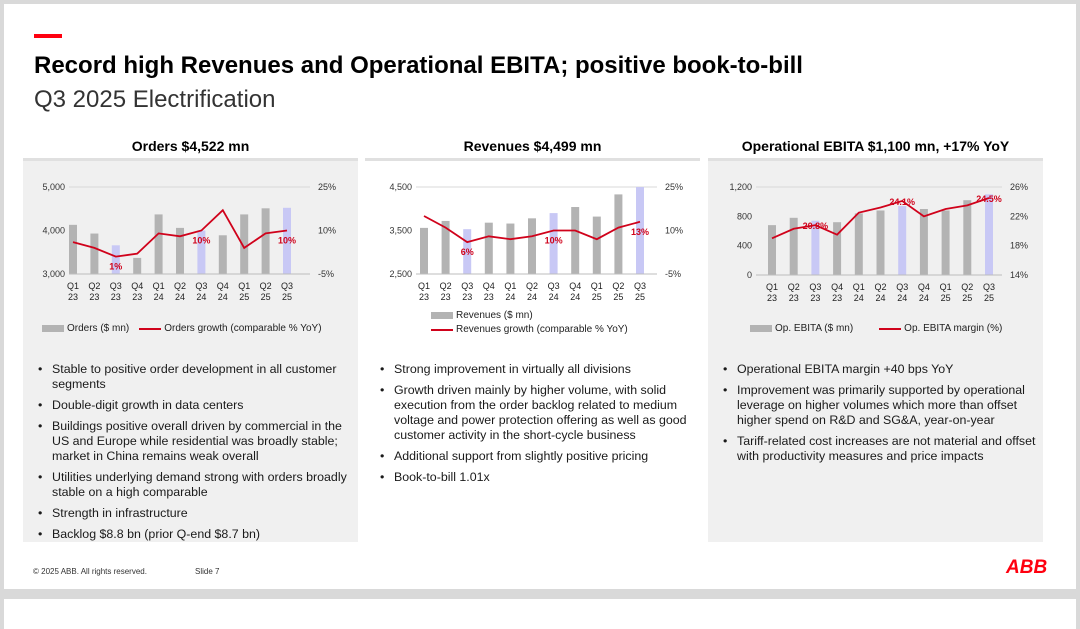 The width and height of the screenshot is (1080, 629). Describe the element at coordinates (195, 534) in the screenshot. I see `bullet-item: Backlog $8.8 bn (prior Q-end $8.7 bn)` at that location.